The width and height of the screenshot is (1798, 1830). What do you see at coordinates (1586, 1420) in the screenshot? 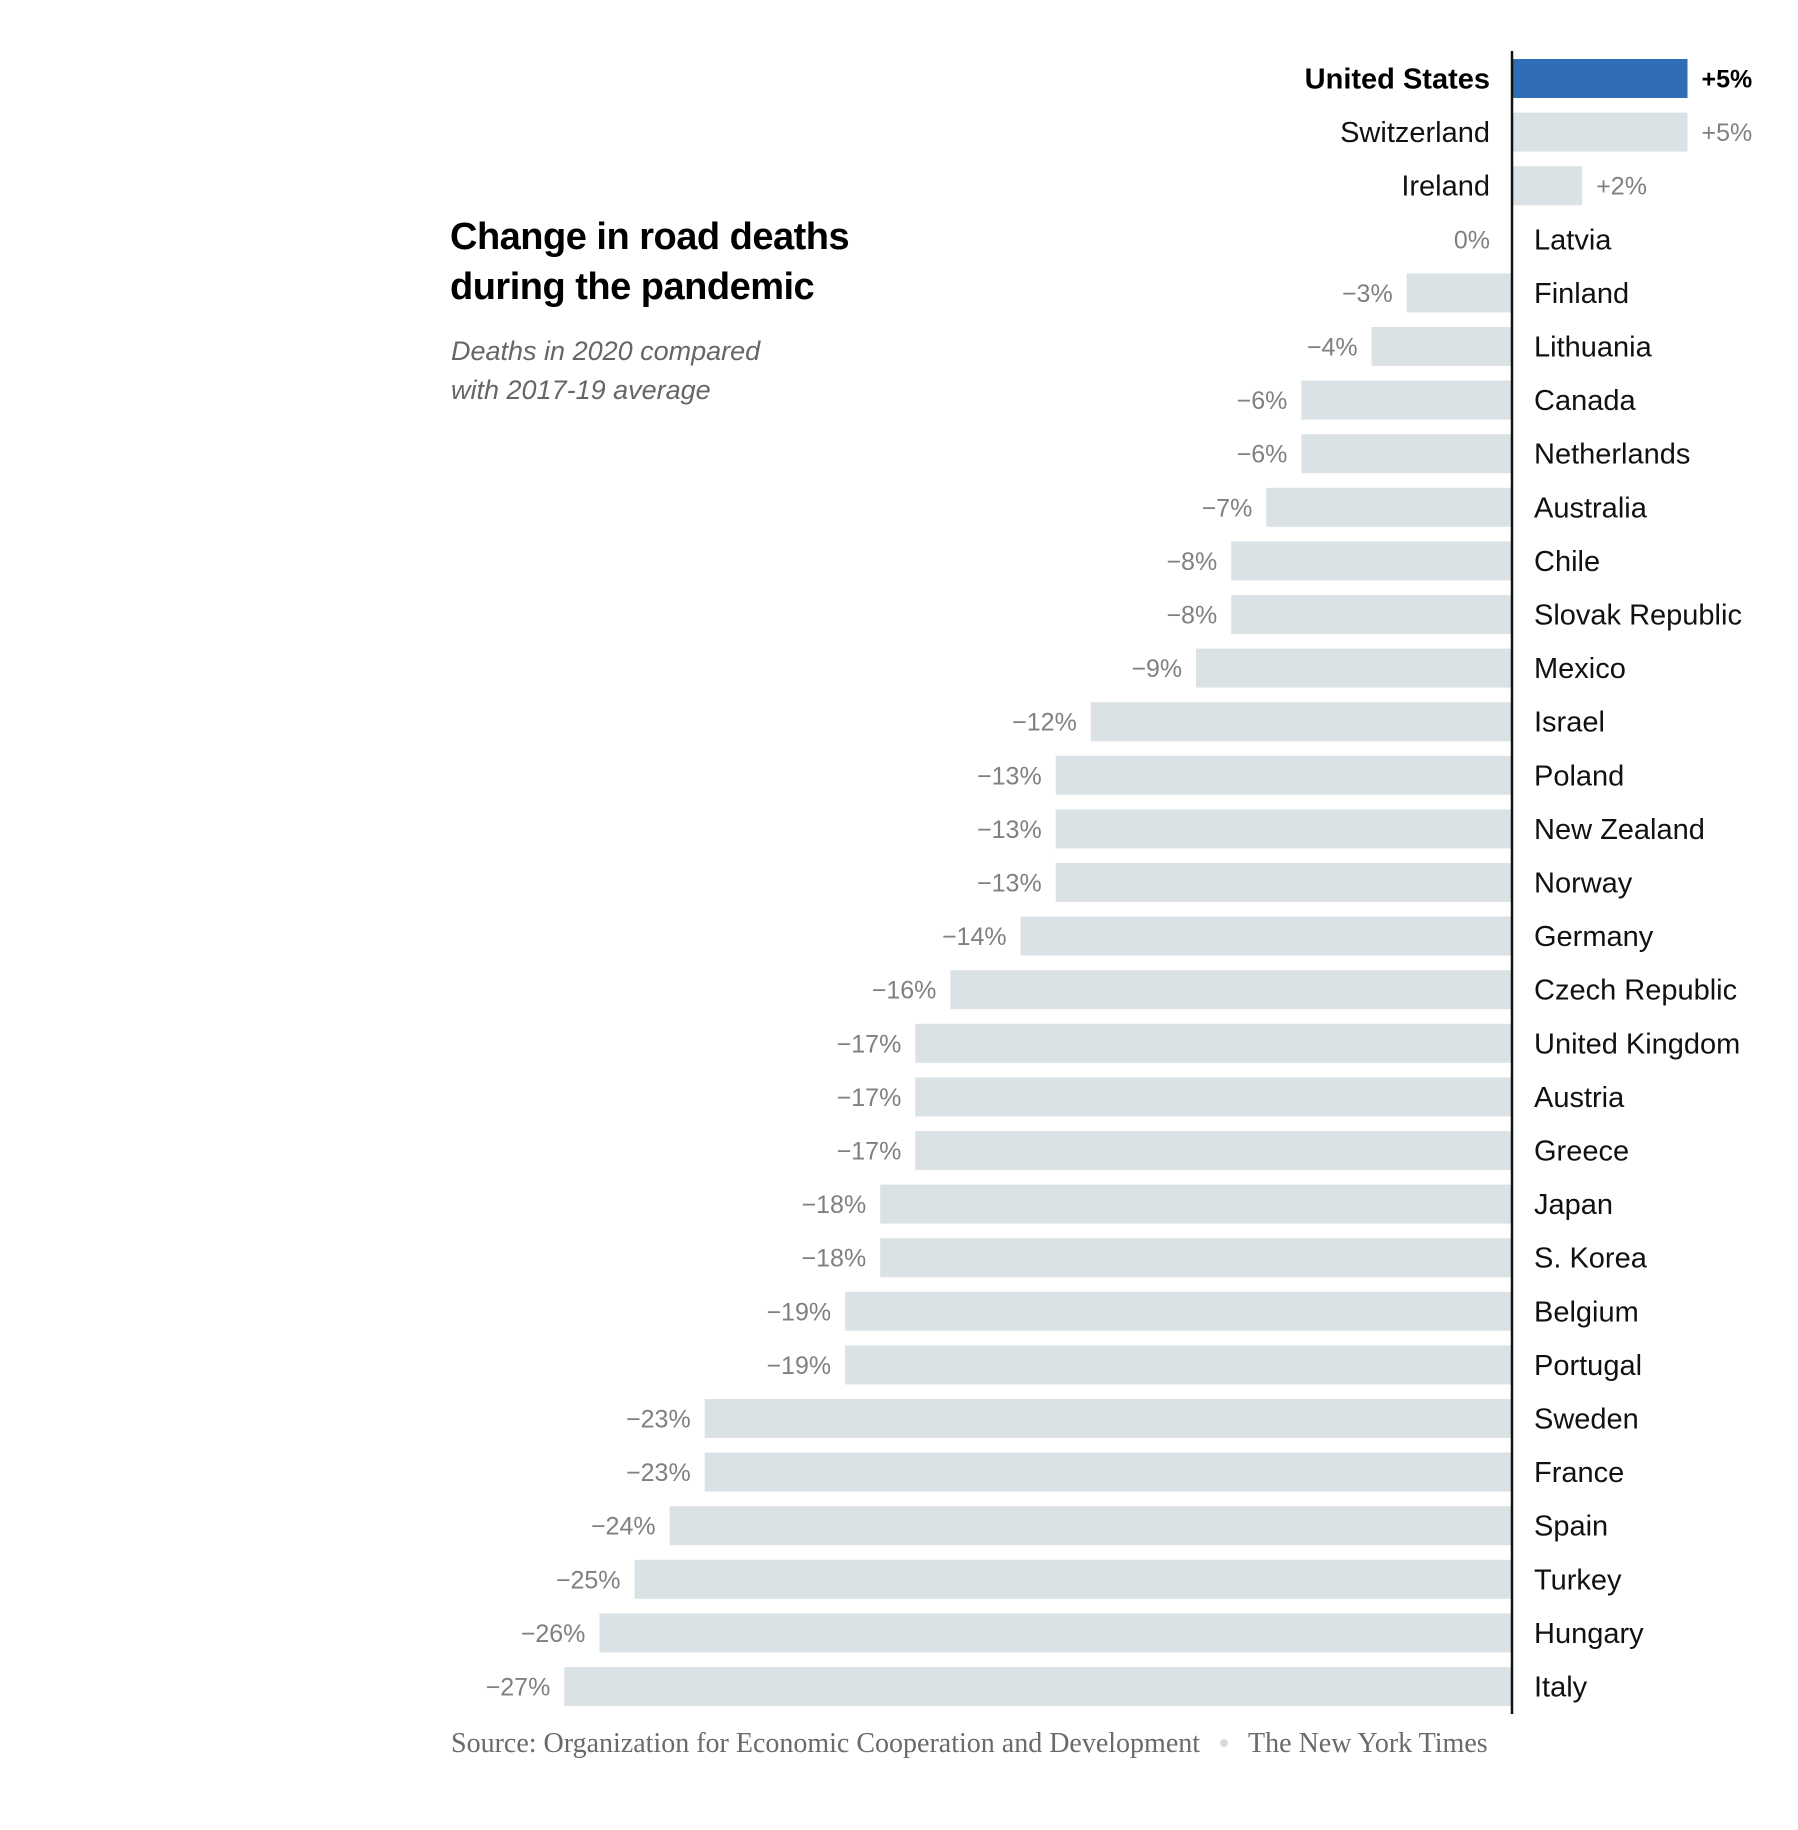
I see `country-label: Sweden` at bounding box center [1586, 1420].